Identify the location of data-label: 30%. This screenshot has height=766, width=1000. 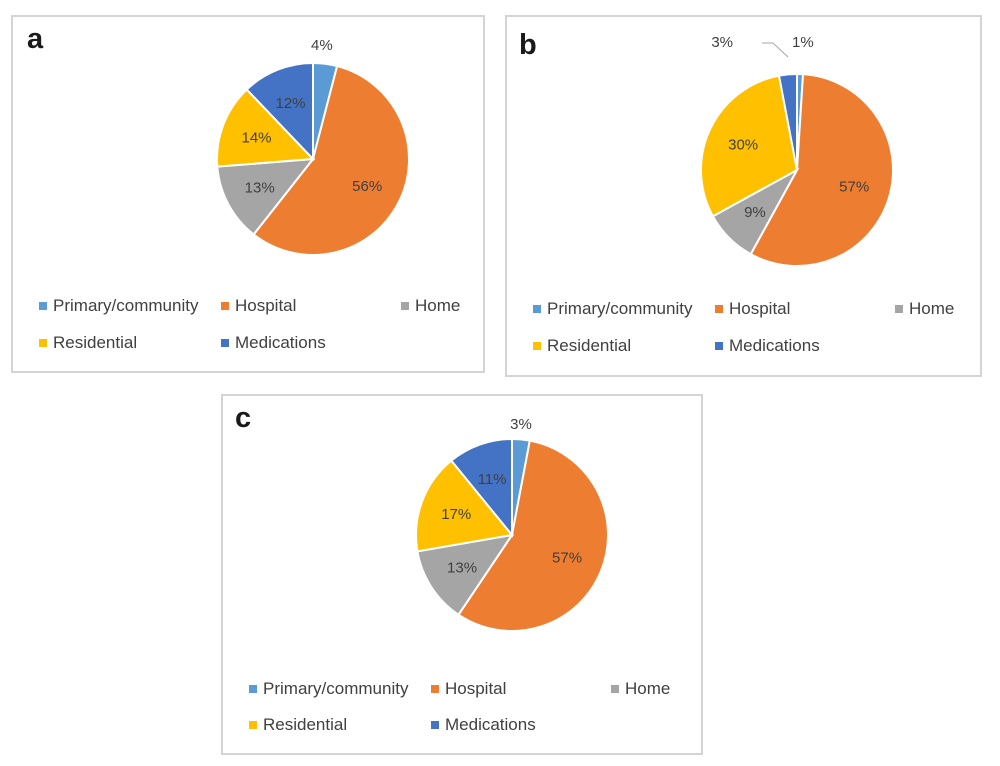
(743, 145).